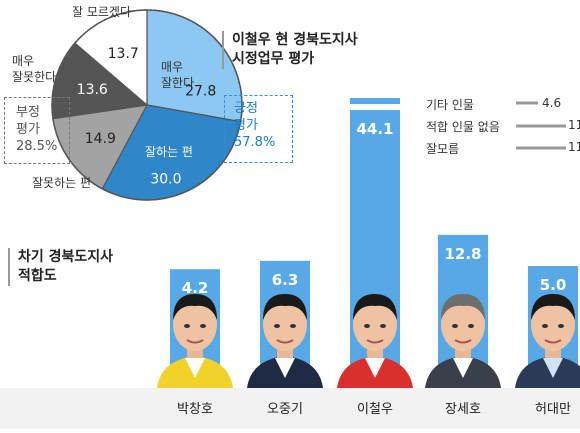 Image resolution: width=580 pixels, height=433 pixels. What do you see at coordinates (172, 67) in the screenshot?
I see `label-very-good-line1: 매우` at bounding box center [172, 67].